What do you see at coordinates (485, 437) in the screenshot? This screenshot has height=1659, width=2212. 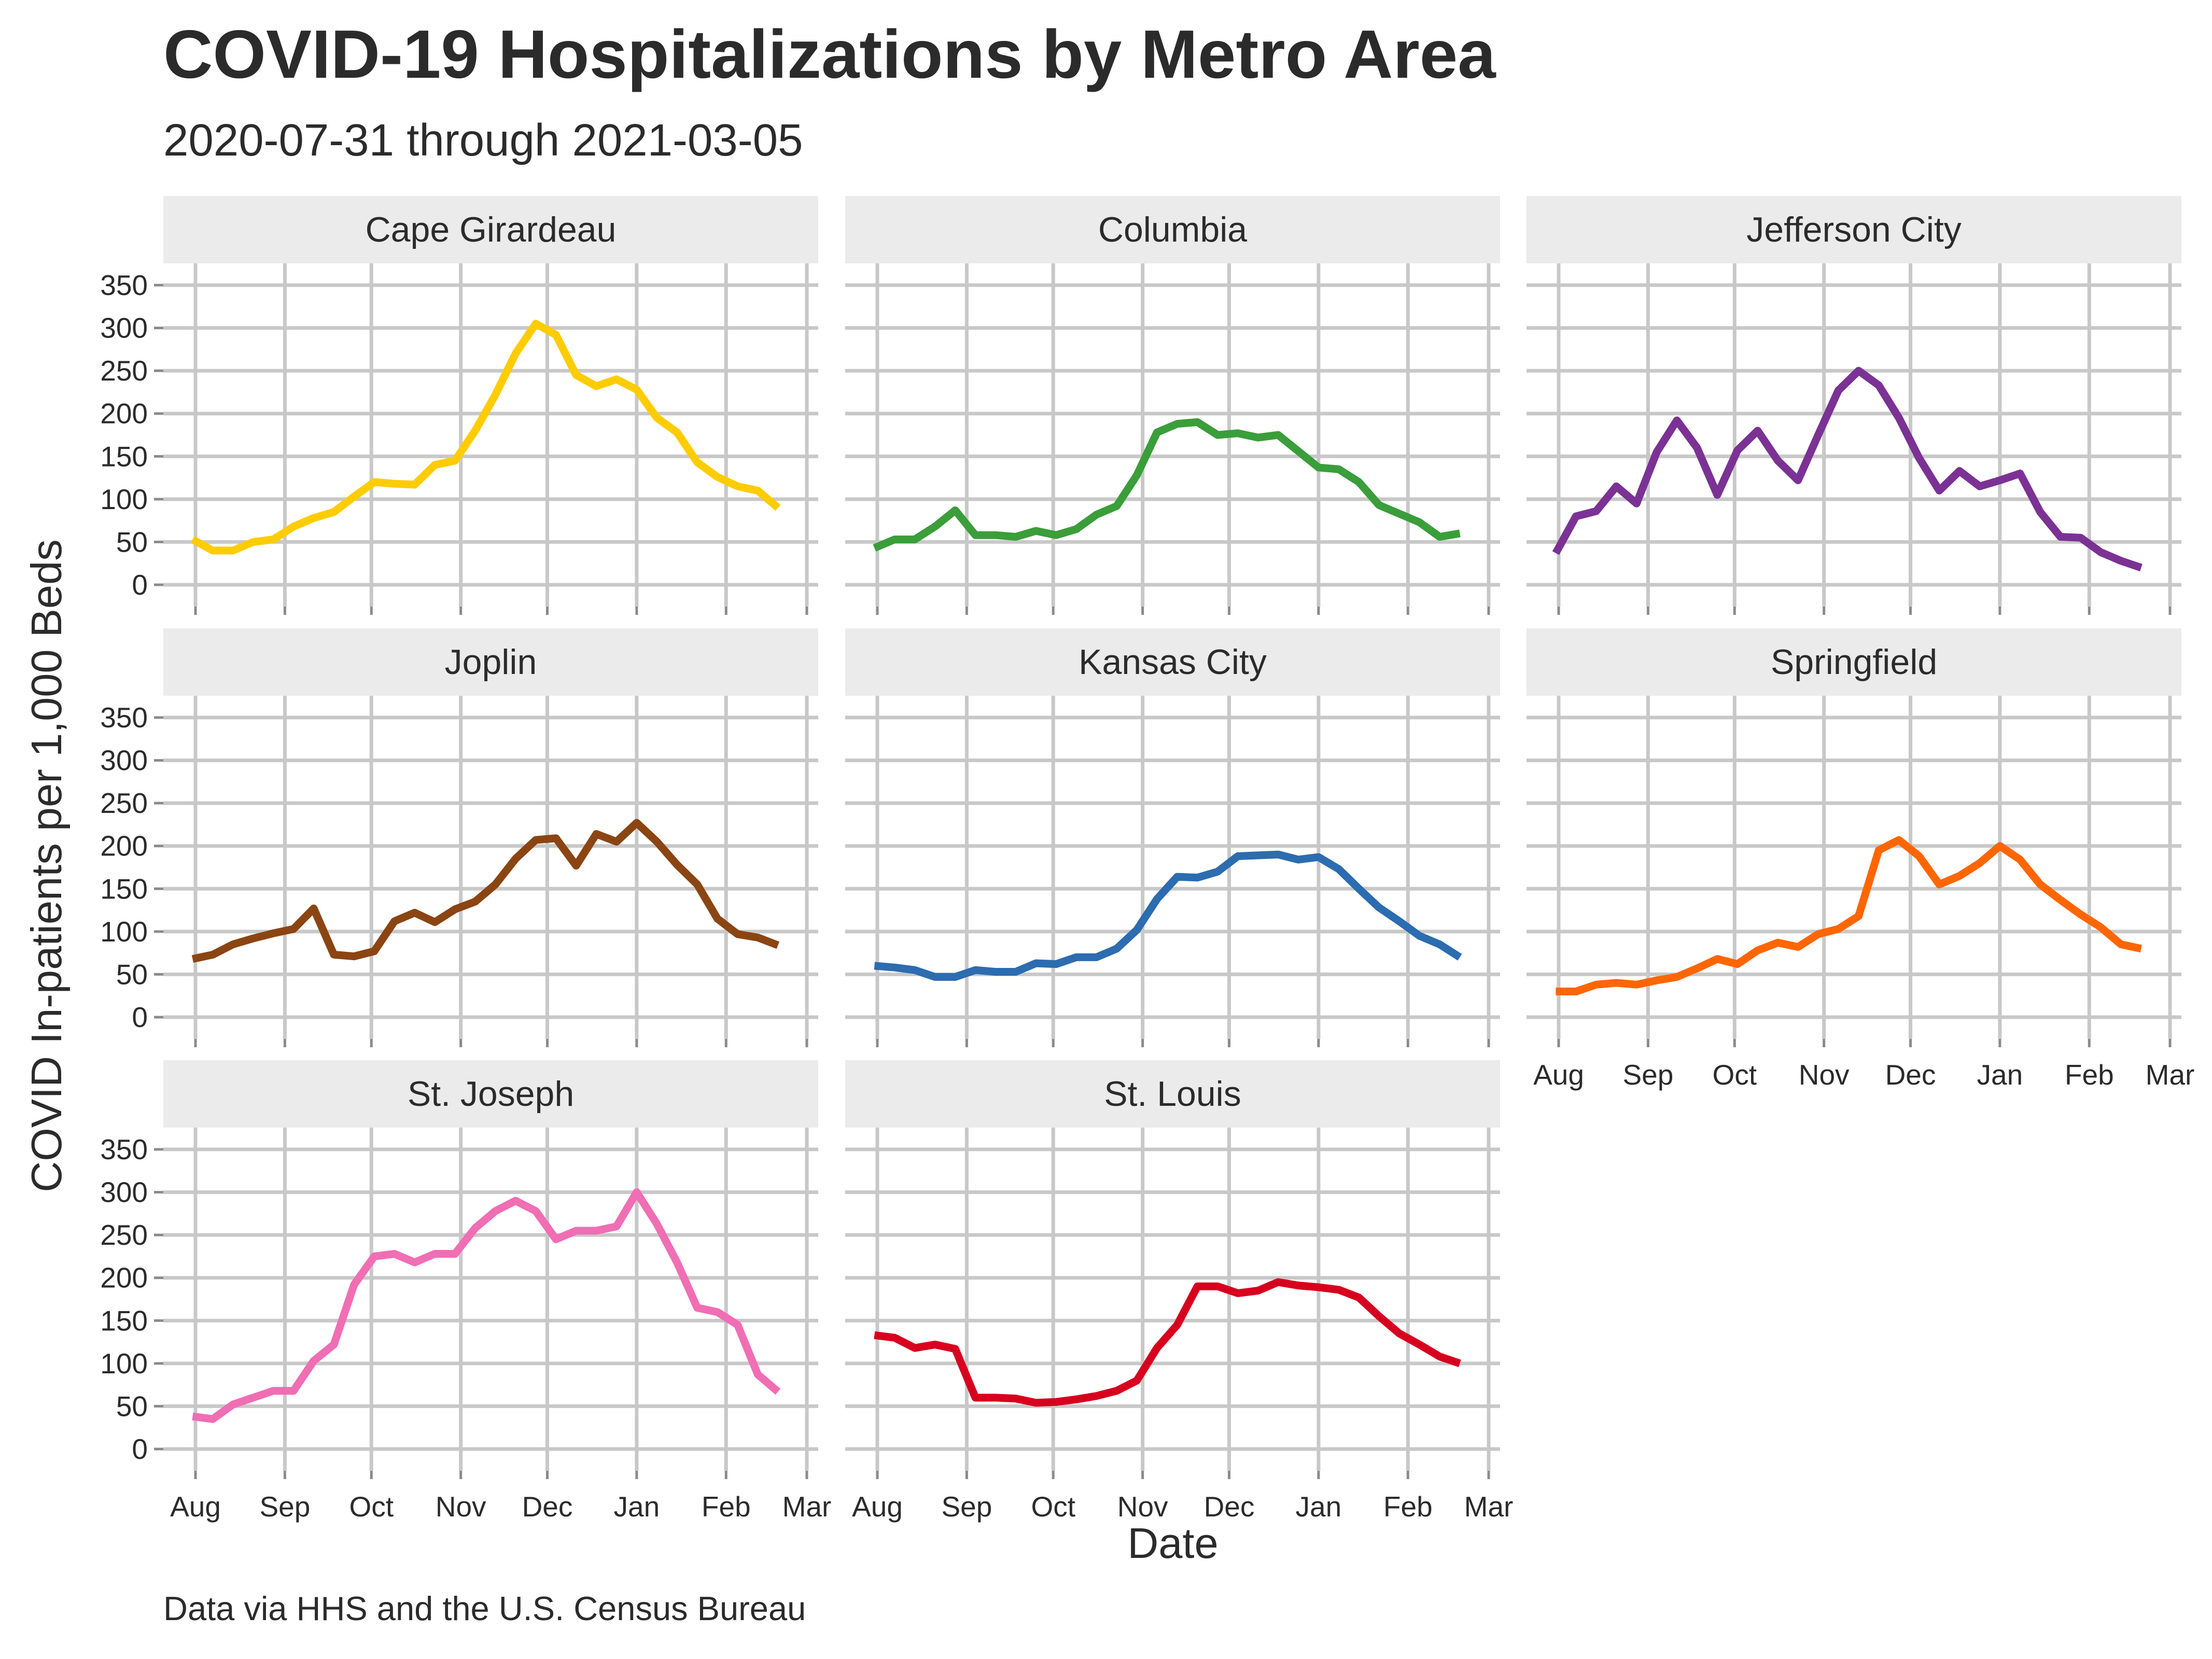 I see `series-line-cape-girardeau` at bounding box center [485, 437].